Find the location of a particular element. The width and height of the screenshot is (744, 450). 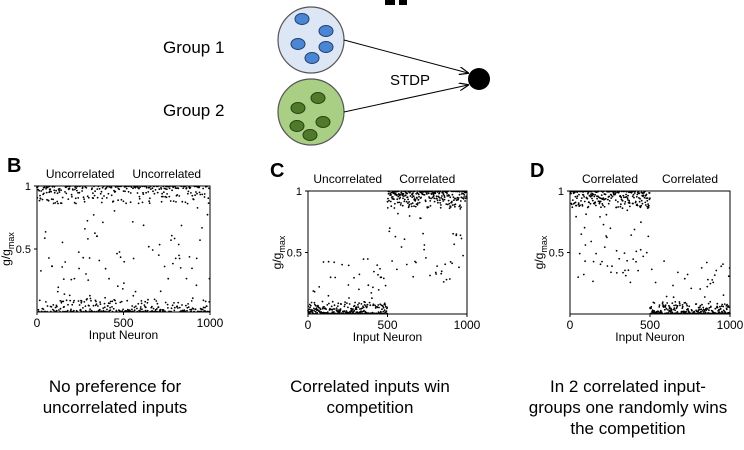

section-label: Correlated is located at coordinates (690, 179).